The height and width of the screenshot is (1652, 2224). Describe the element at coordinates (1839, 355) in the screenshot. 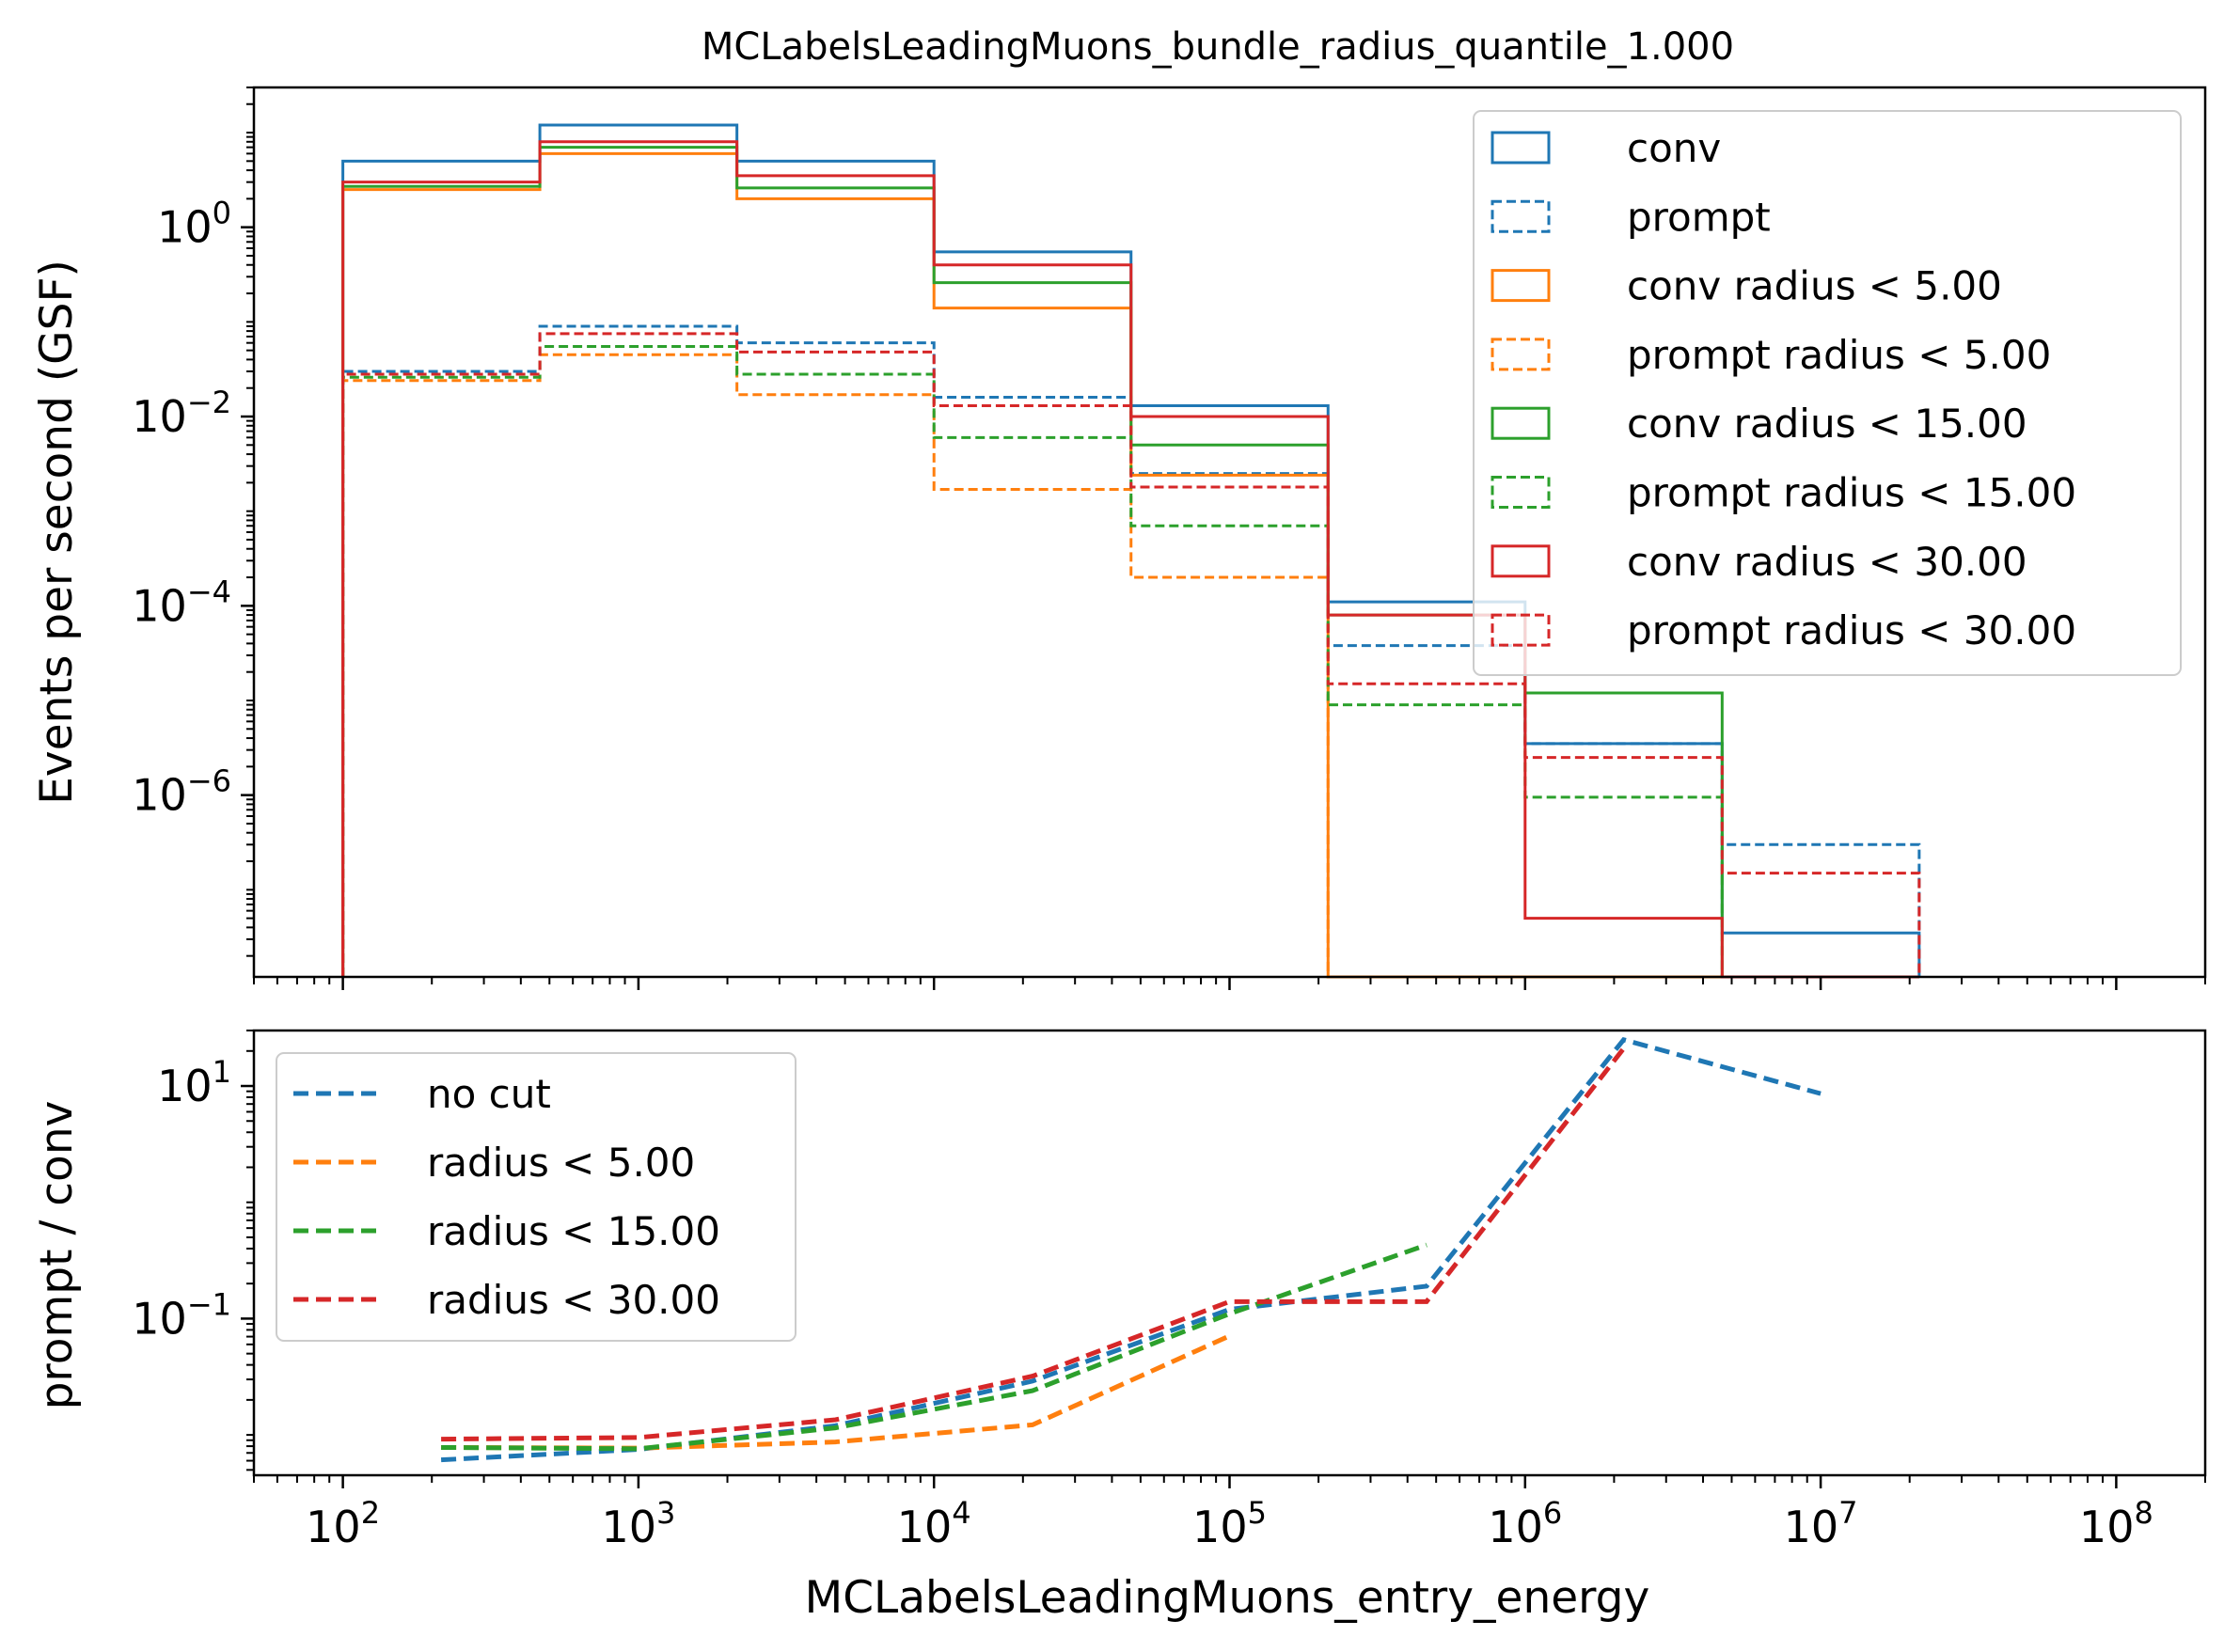

I see `legend-label: prompt radius < 5.00` at that location.